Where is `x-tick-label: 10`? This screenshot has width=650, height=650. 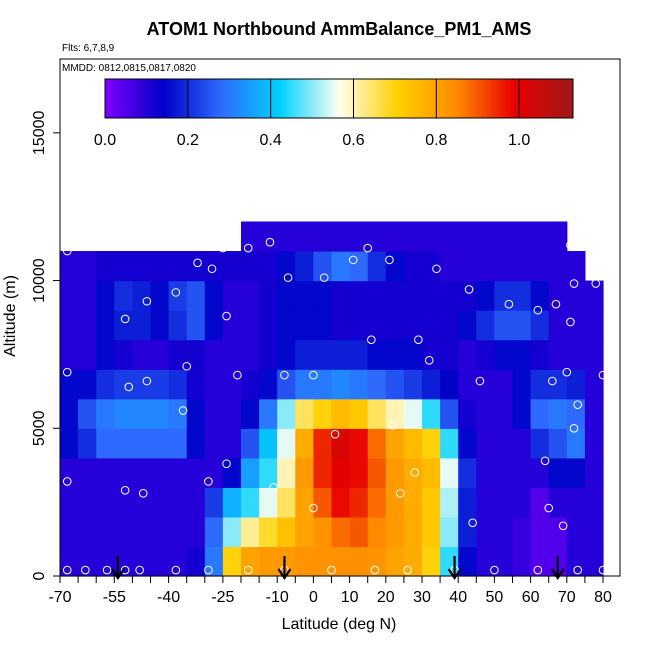
x-tick-label: 10 is located at coordinates (350, 597).